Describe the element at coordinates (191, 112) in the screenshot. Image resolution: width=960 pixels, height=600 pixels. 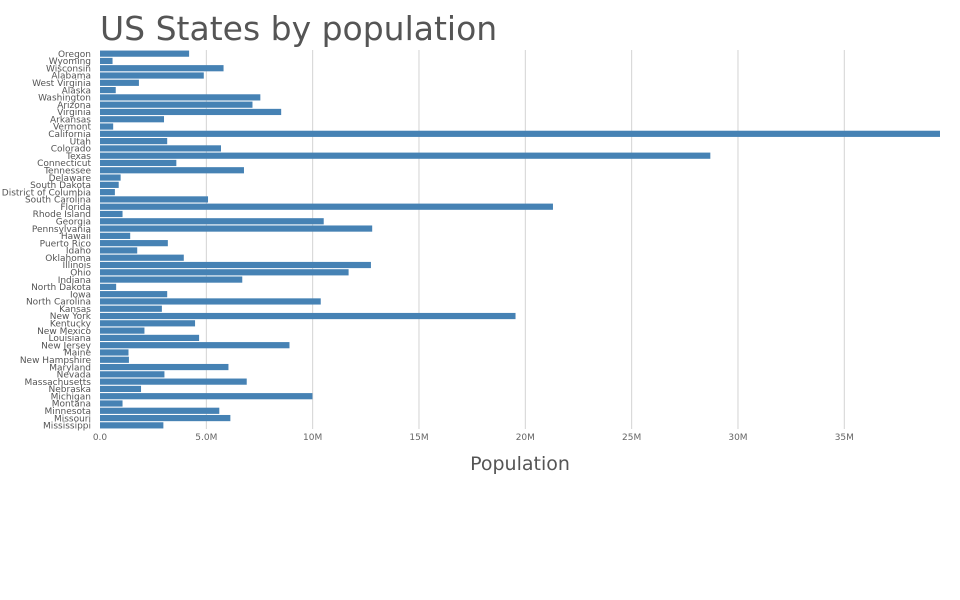
I see `bar-virginia` at that location.